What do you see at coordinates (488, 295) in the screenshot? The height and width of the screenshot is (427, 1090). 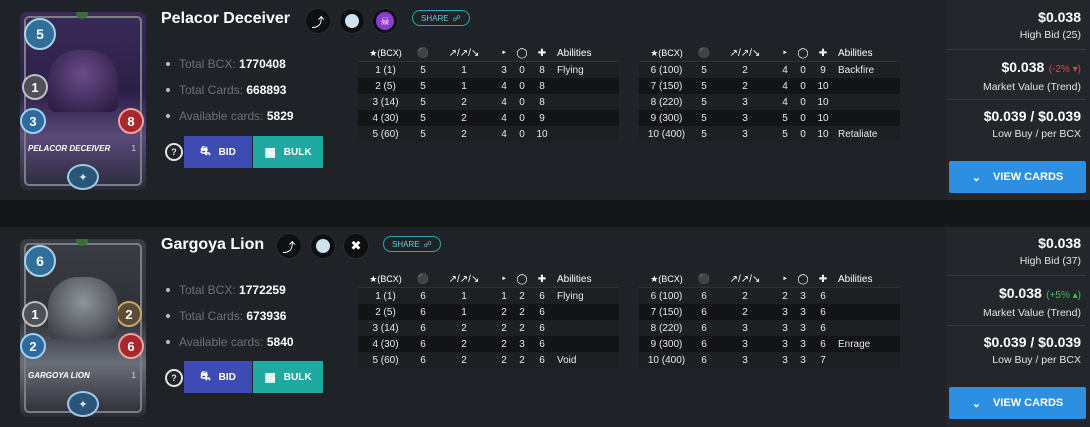 I see `table-row: 1 (1) 6 1 1 2 6 Flying` at bounding box center [488, 295].